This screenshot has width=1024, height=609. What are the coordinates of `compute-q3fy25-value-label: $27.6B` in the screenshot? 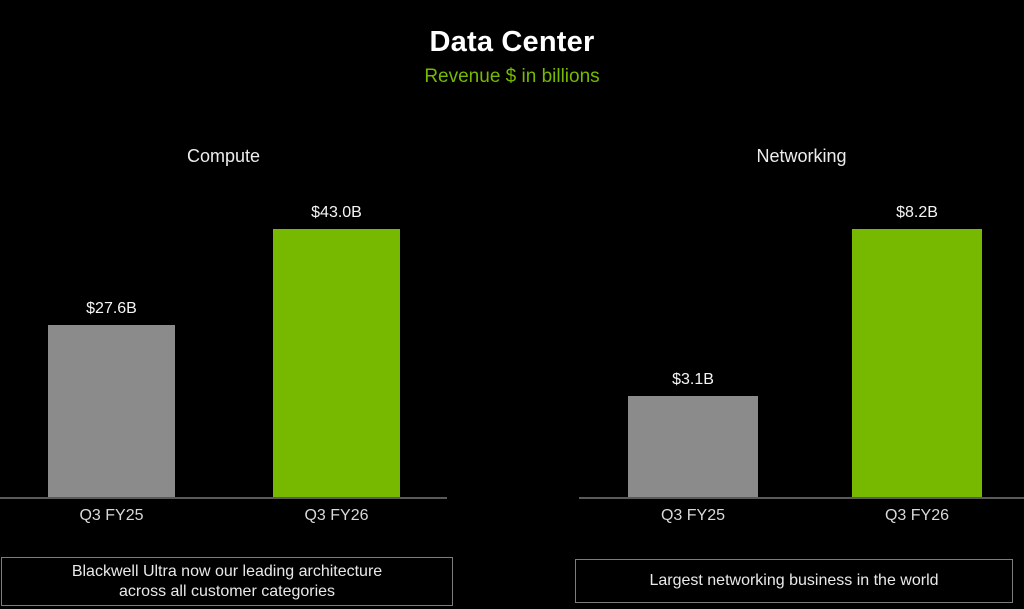 It's located at (111, 308).